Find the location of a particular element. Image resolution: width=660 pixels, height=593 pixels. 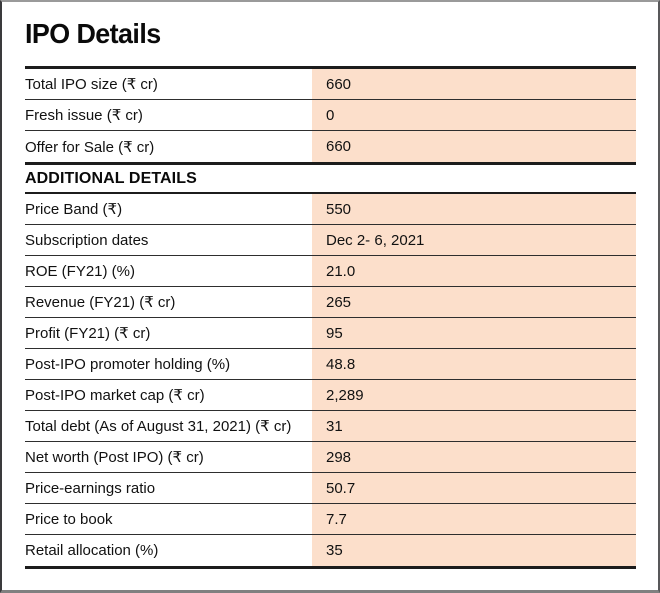

table-row: Subscription dates Dec 2- 6, 2021 is located at coordinates (330, 240).